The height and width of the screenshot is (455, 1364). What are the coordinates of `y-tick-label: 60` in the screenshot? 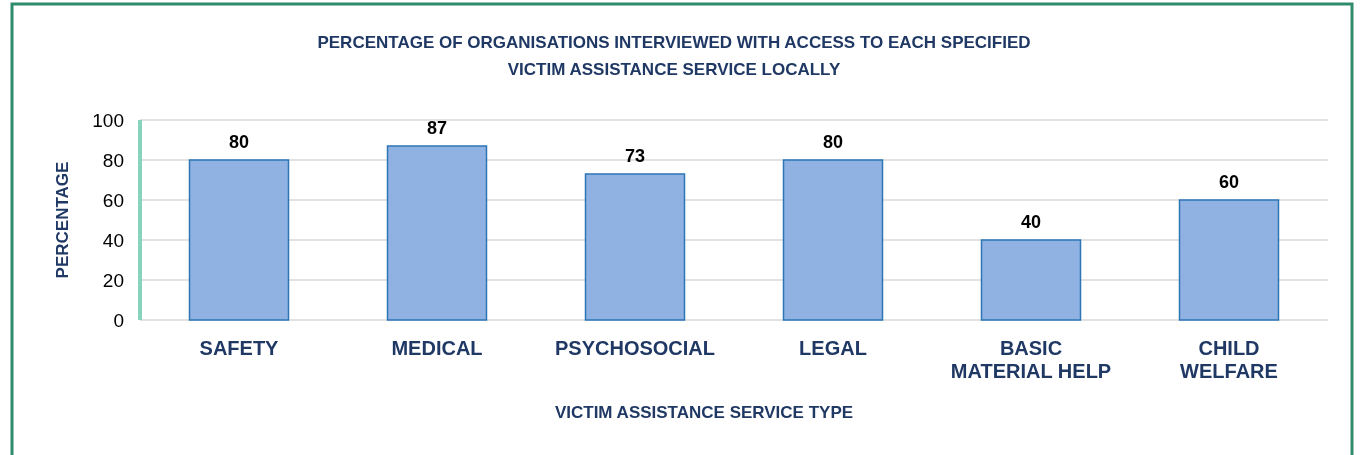 It's located at (113, 200).